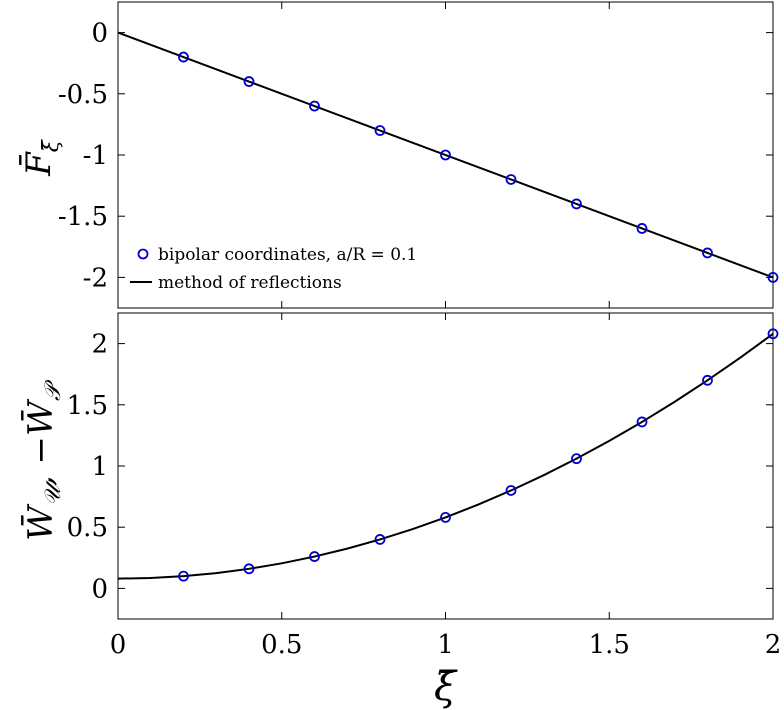 This screenshot has height=710, width=784. I want to click on svg-text: F̄ξ̄, so click(41, 157).